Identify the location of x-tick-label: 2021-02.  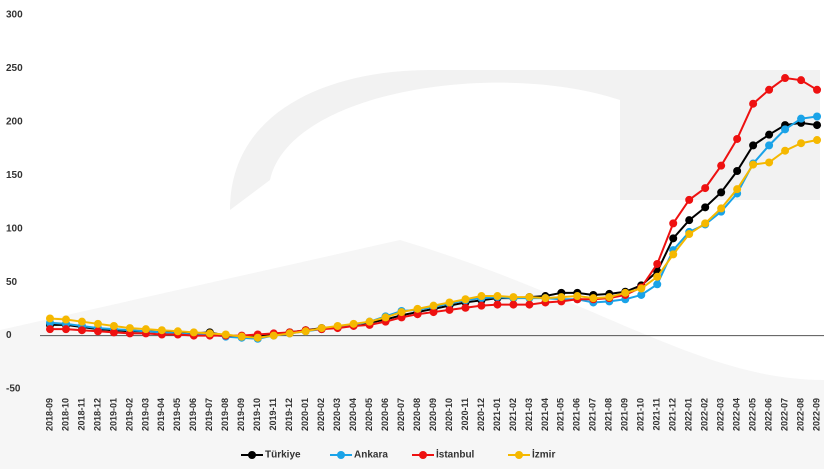
(513, 414).